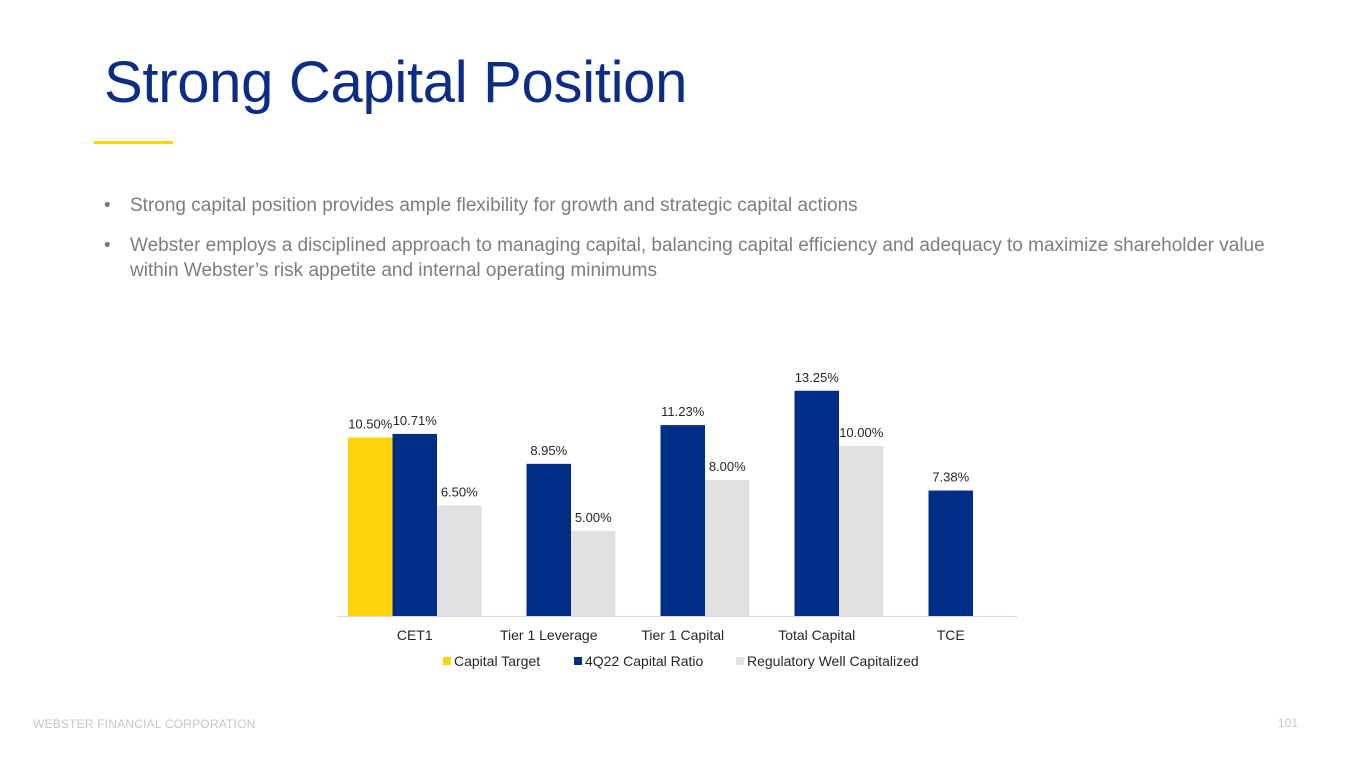 The width and height of the screenshot is (1365, 768). What do you see at coordinates (549, 635) in the screenshot?
I see `x-tick-label-tier-1-leverage: Tier 1 Leverage` at bounding box center [549, 635].